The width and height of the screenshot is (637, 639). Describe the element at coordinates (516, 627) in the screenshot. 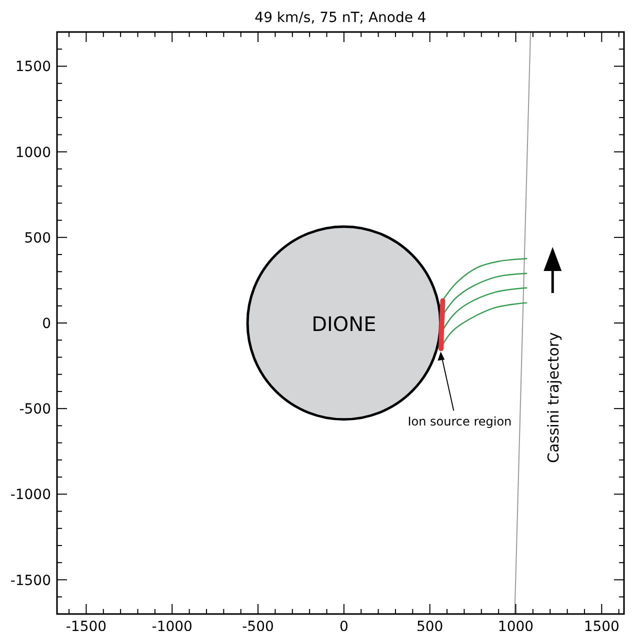

I see `x-tick-label: 1000` at that location.